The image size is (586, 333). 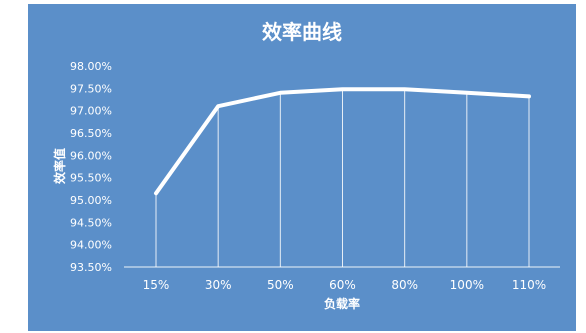 What do you see at coordinates (91, 267) in the screenshot?
I see `y-tick-label: 93.50%` at bounding box center [91, 267].